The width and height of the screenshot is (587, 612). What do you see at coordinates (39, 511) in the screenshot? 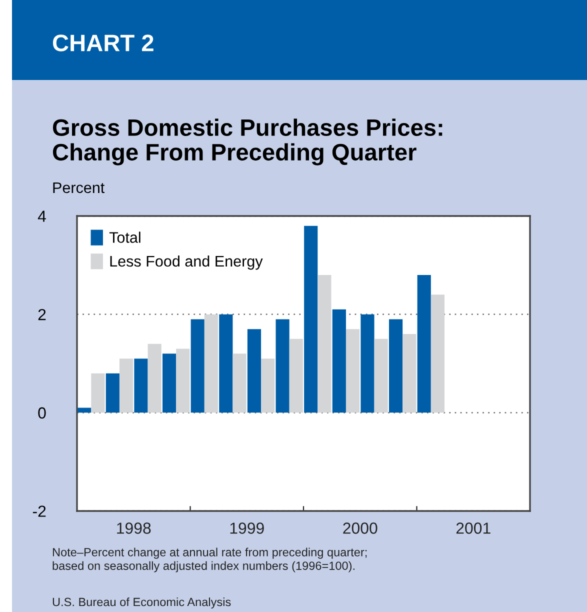
I see `y-tick-label: -2` at bounding box center [39, 511].